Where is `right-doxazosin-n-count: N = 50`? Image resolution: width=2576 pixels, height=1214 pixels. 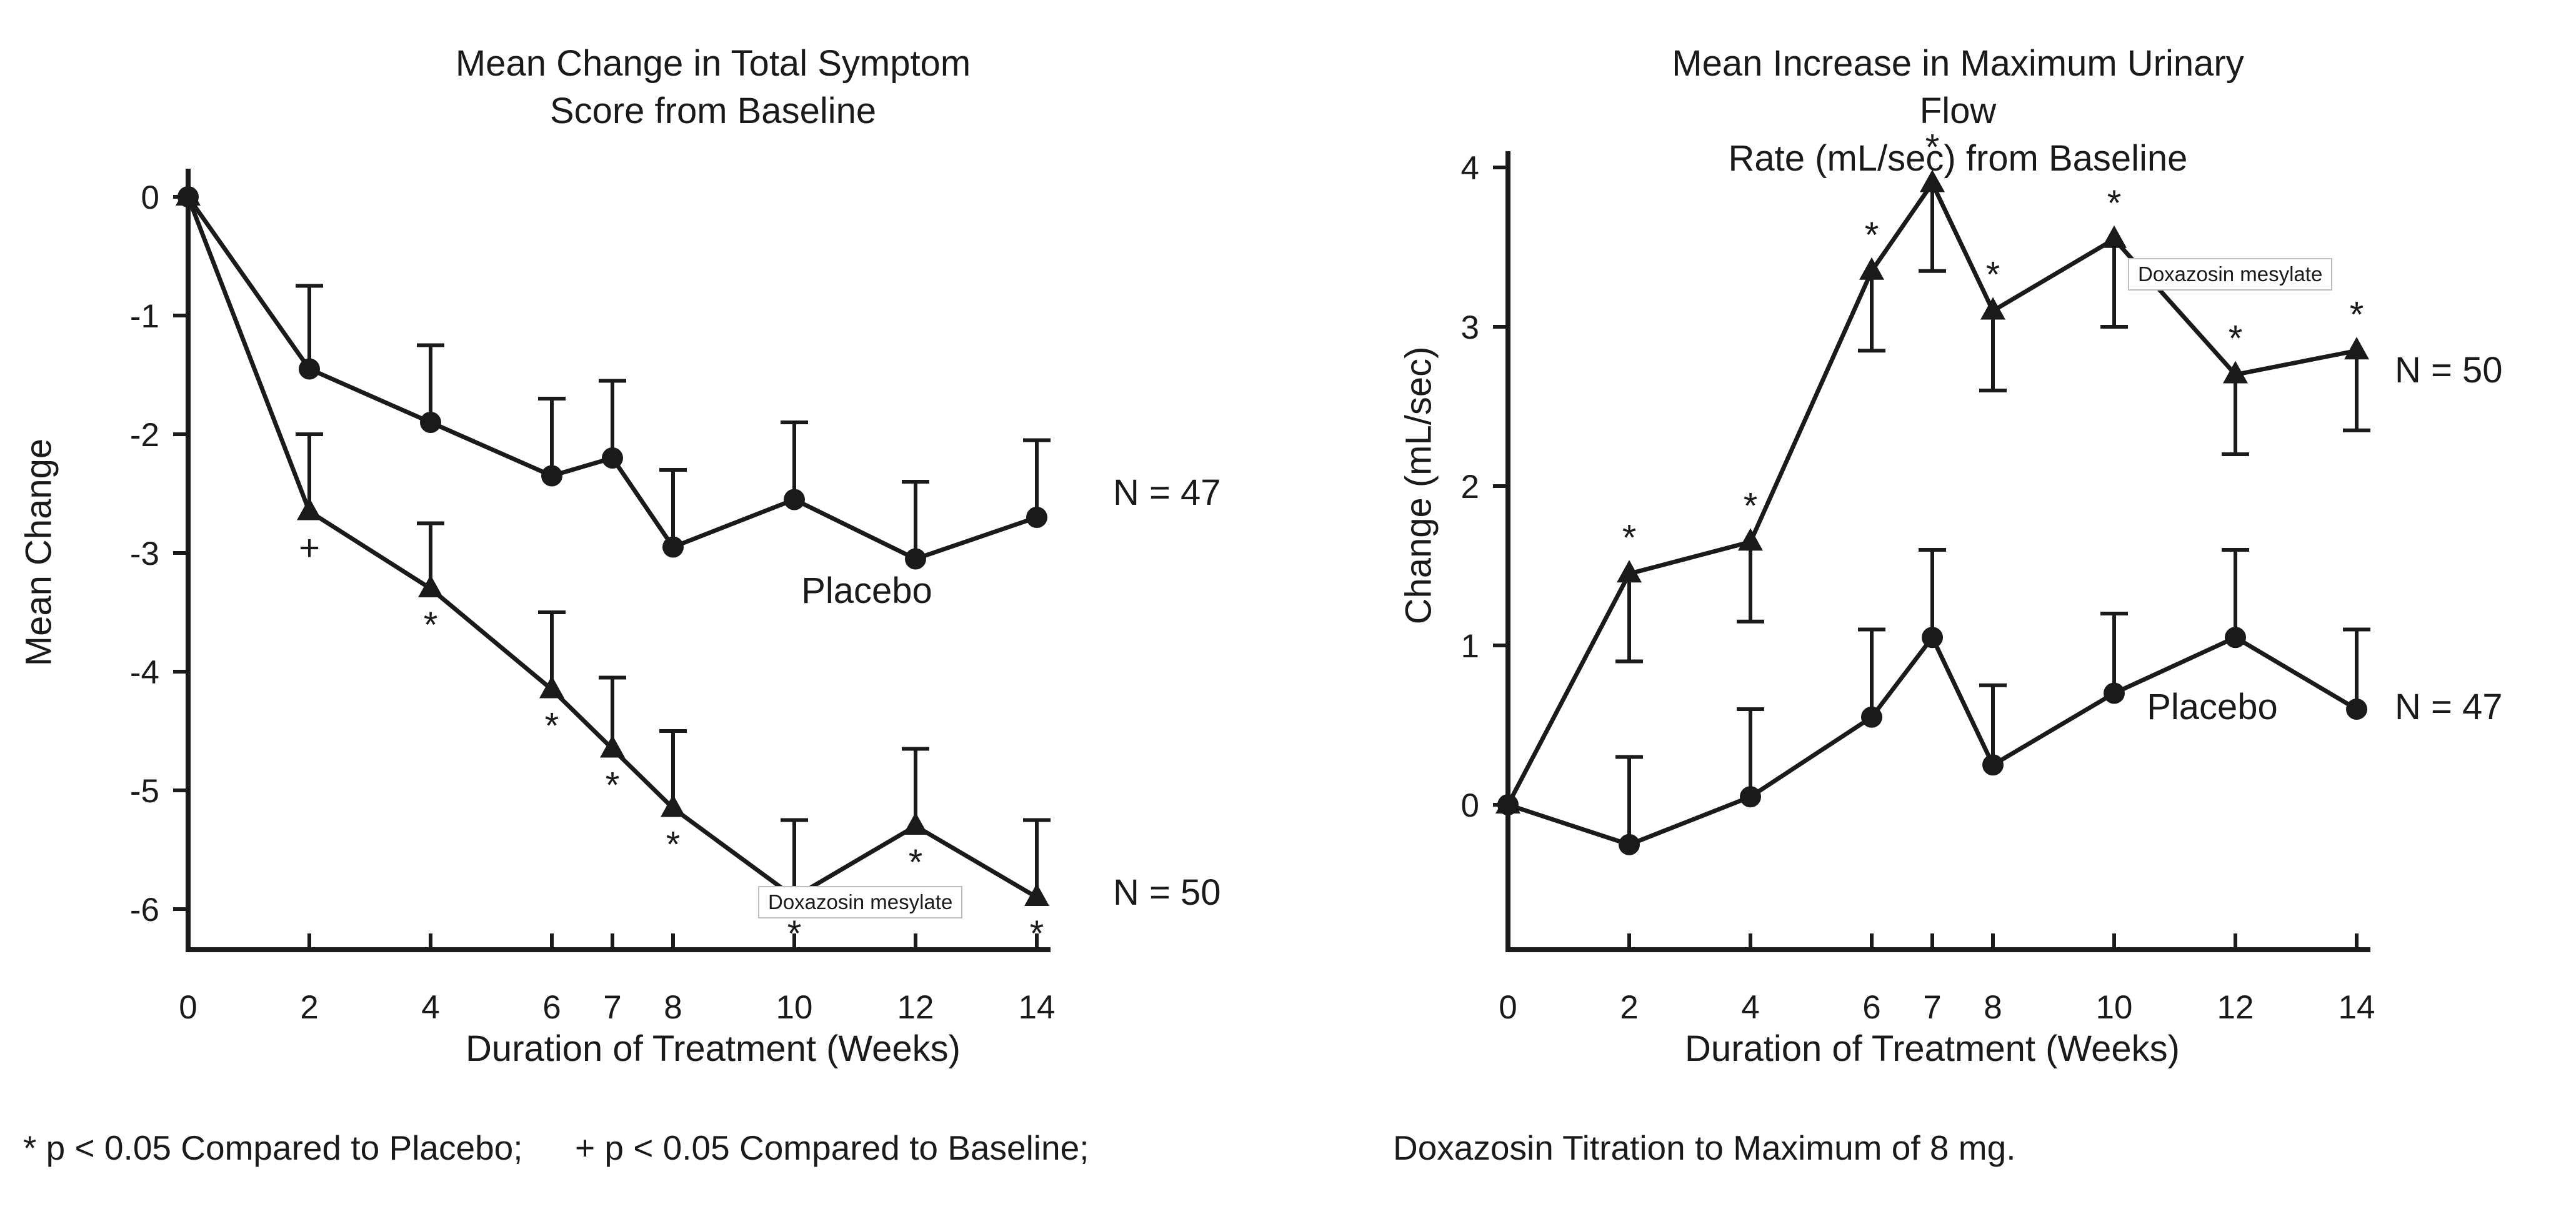 right-doxazosin-n-count: N = 50 is located at coordinates (2449, 370).